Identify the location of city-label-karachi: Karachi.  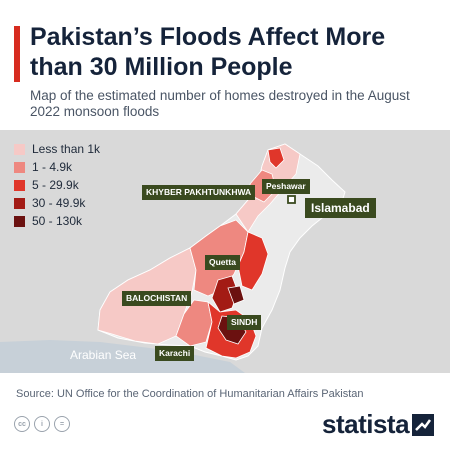
(175, 353).